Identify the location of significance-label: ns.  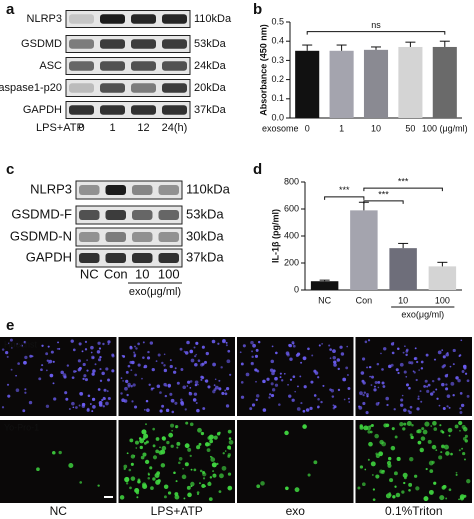
(376, 25).